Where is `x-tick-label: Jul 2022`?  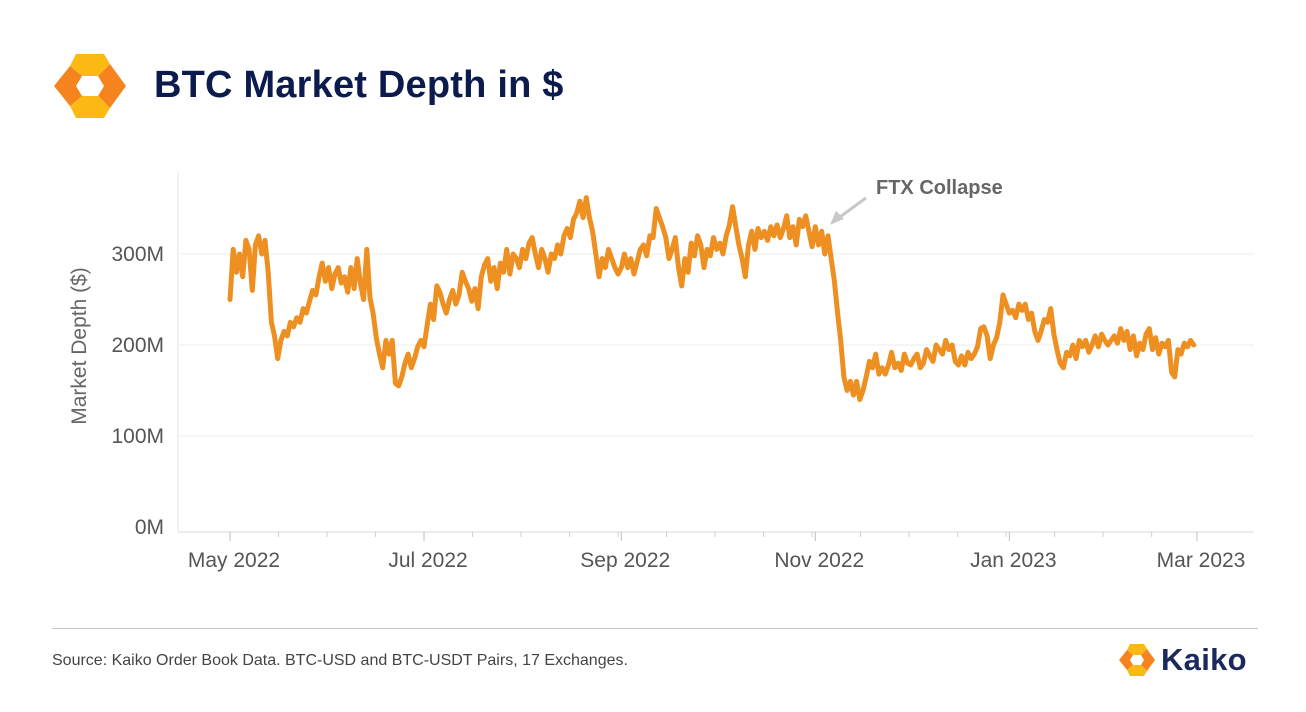
x-tick-label: Jul 2022 is located at coordinates (427, 560).